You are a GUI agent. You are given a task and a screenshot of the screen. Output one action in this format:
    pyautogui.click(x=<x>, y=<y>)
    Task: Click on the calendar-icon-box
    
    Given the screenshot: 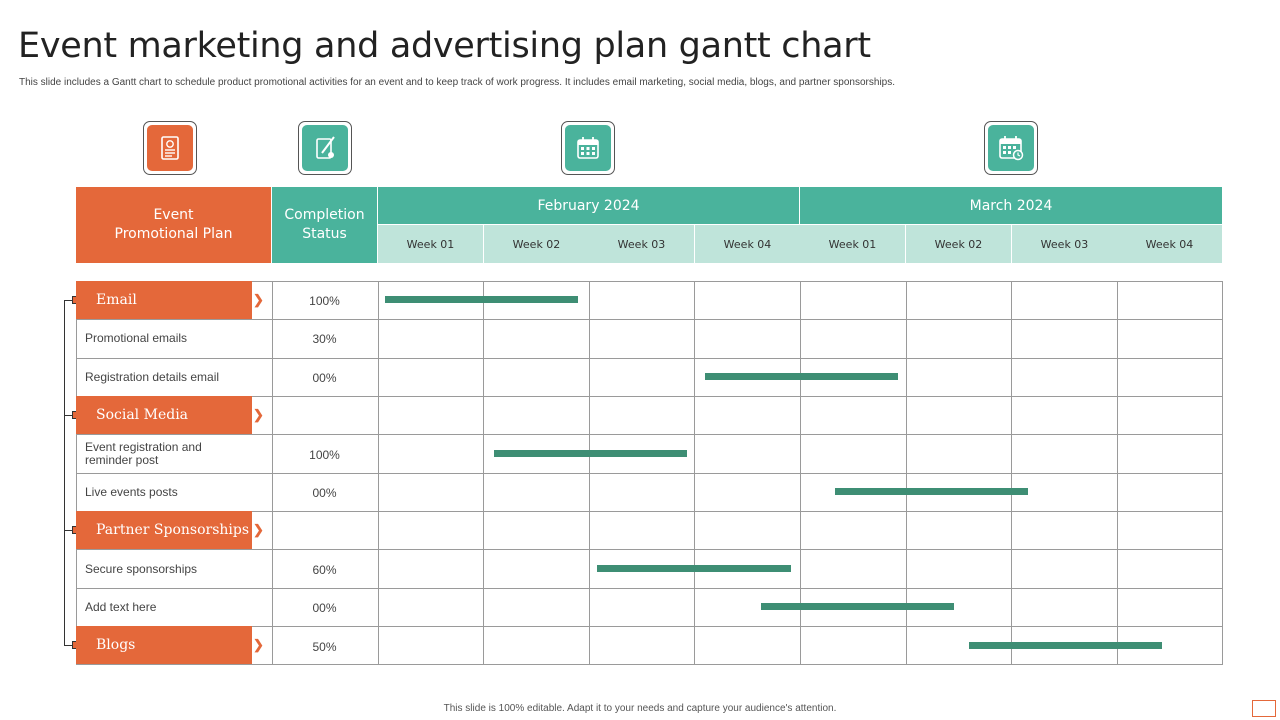 What is the action you would take?
    pyautogui.click(x=588, y=148)
    